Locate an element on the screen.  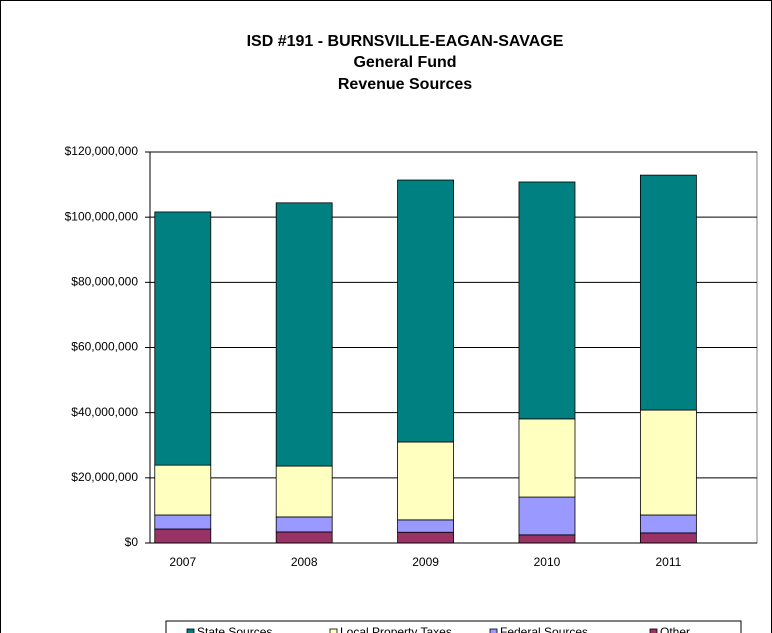
legend-label: Federal Sources is located at coordinates (544, 629).